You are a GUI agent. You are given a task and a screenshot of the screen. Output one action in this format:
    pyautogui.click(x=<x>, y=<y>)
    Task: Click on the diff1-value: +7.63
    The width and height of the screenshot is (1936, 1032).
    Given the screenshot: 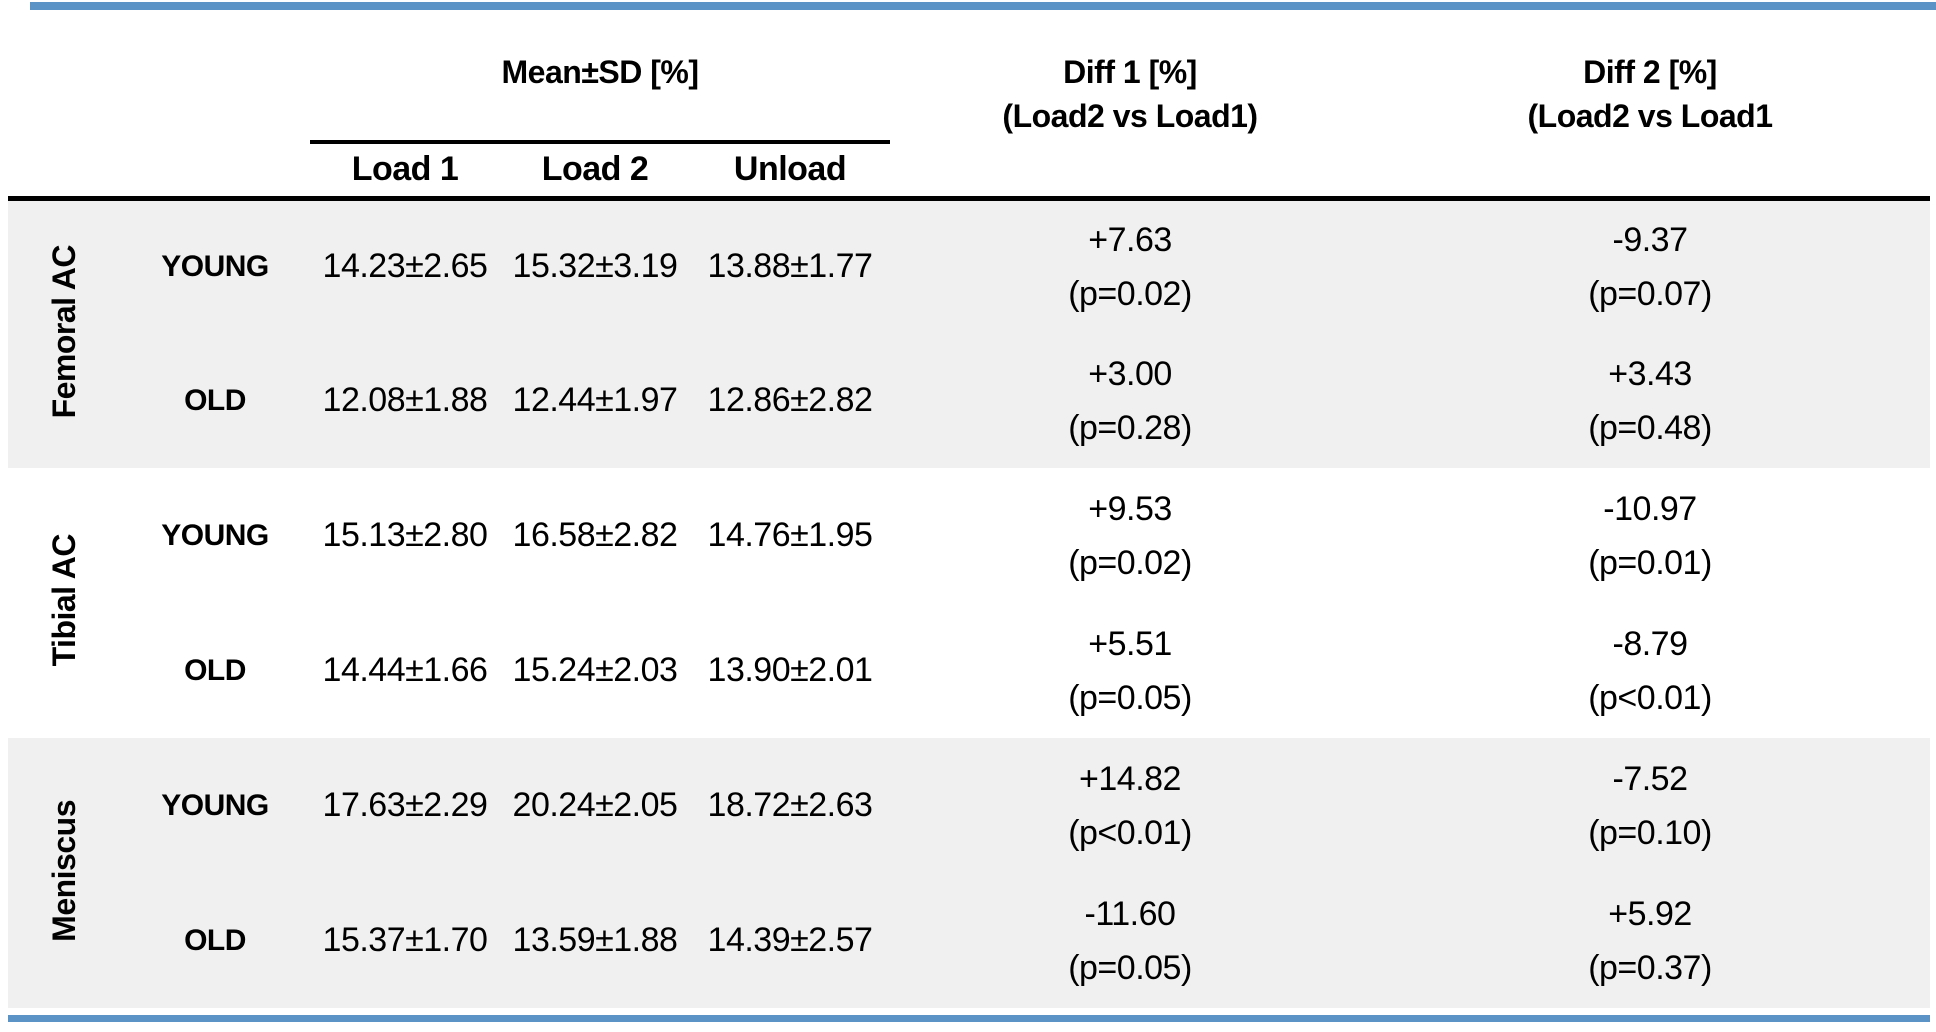 What is the action you would take?
    pyautogui.click(x=1130, y=239)
    